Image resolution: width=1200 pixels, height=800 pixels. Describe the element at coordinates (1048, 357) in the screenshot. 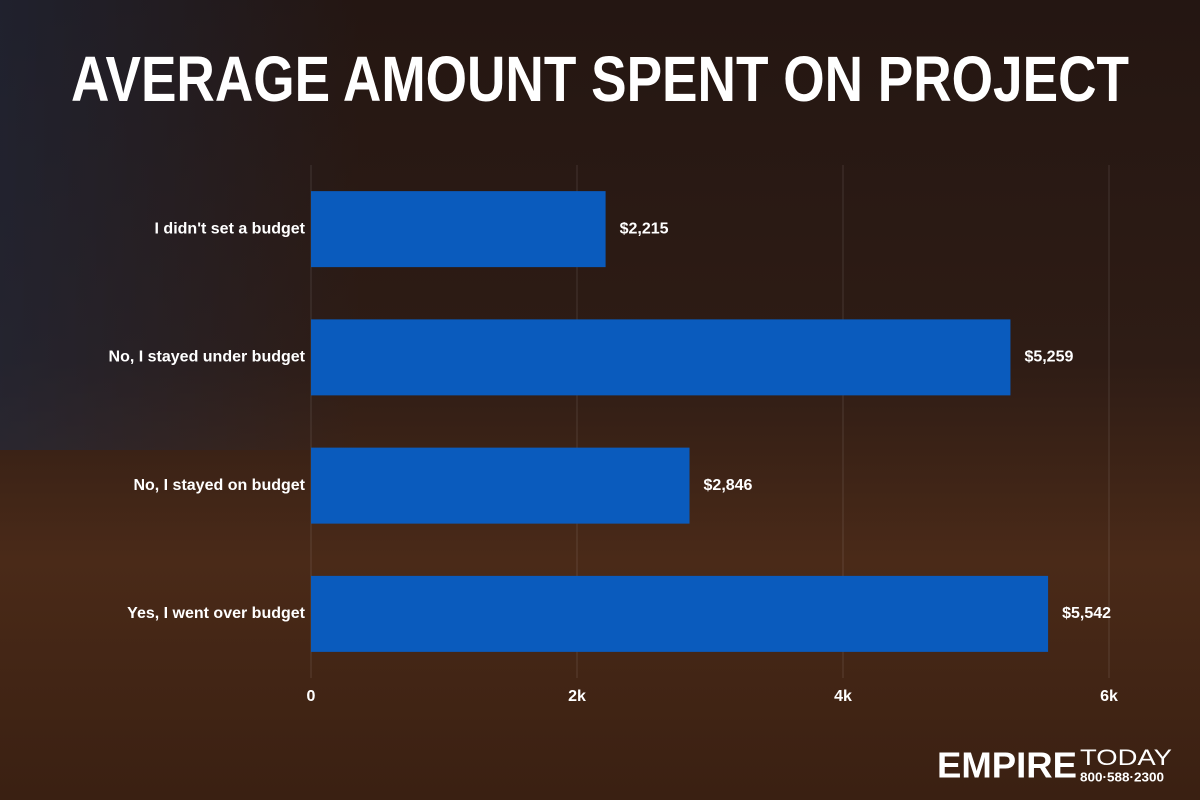

I see `value-label: $5,259` at that location.